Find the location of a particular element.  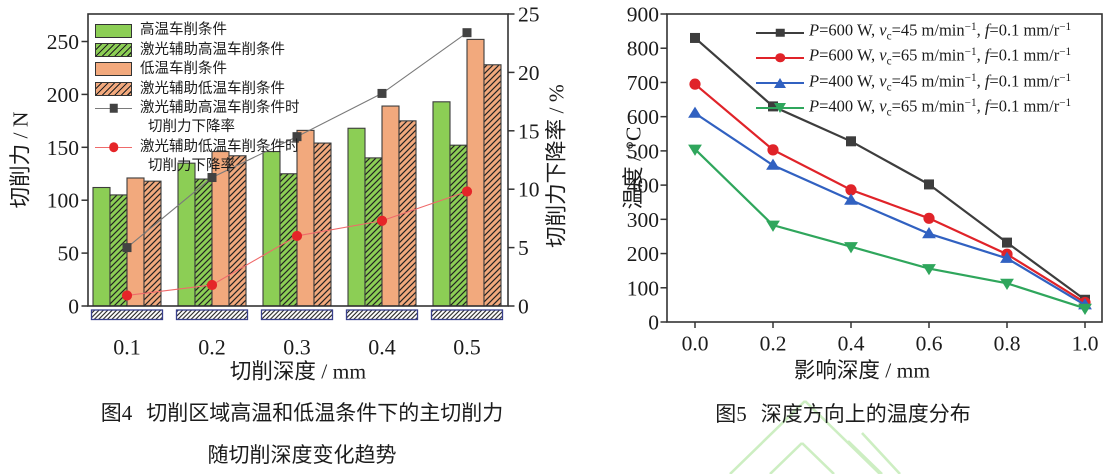

hatched-swatch is located at coordinates (113, 88).